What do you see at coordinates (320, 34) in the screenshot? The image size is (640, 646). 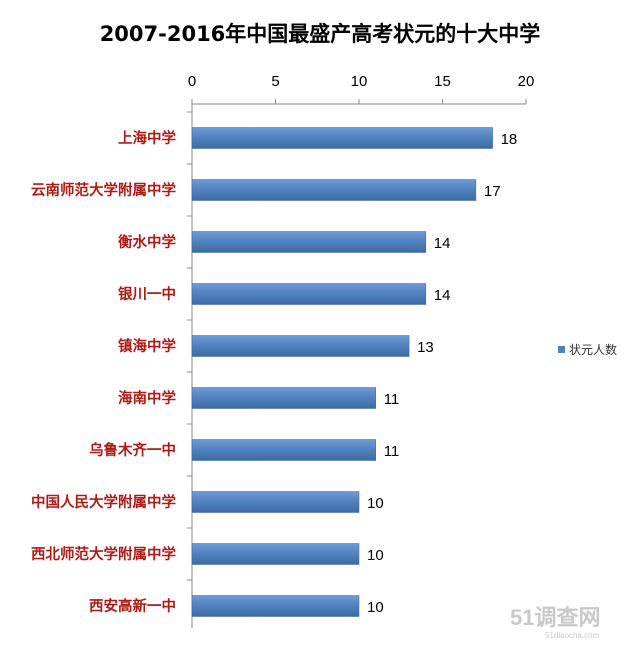 I see `chart-title: 2007-2016年中国最盛产高考状元的十大中学` at bounding box center [320, 34].